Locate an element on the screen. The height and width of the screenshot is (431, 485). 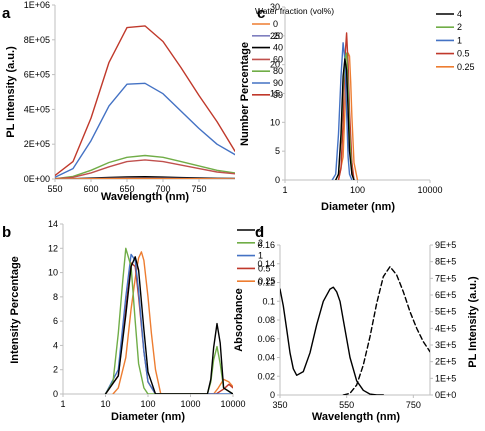
y-tick-label: 0.16 is located at coordinates (266, 245).